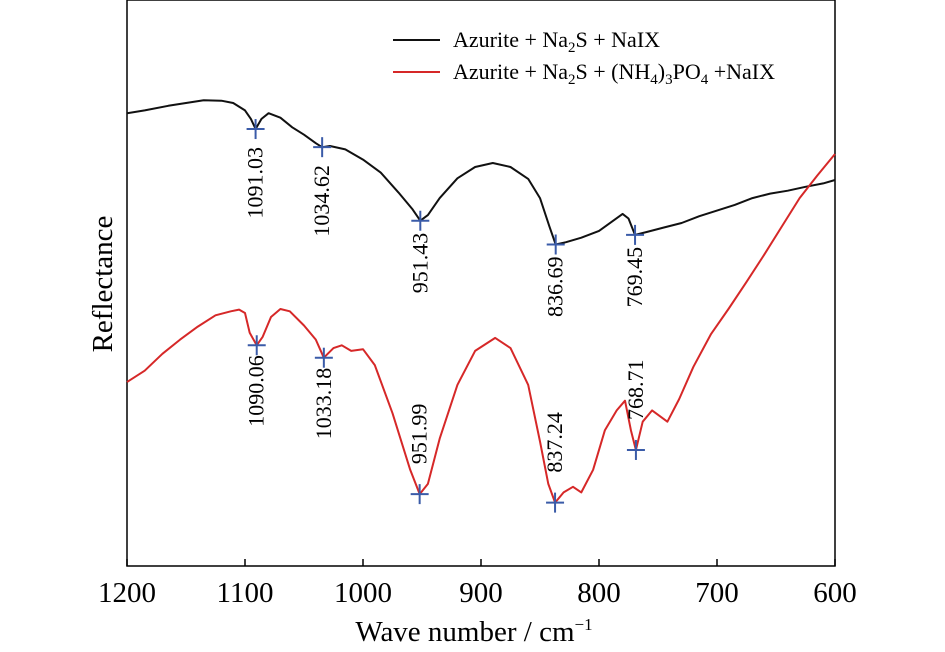 The height and width of the screenshot is (652, 945). I want to click on x-tick-label: 1200, so click(127, 593).